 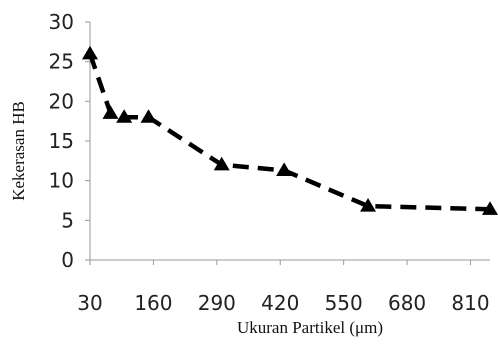 I want to click on y-tick-labels: 0 5 10 15 20 25 30, so click(x=69, y=141).